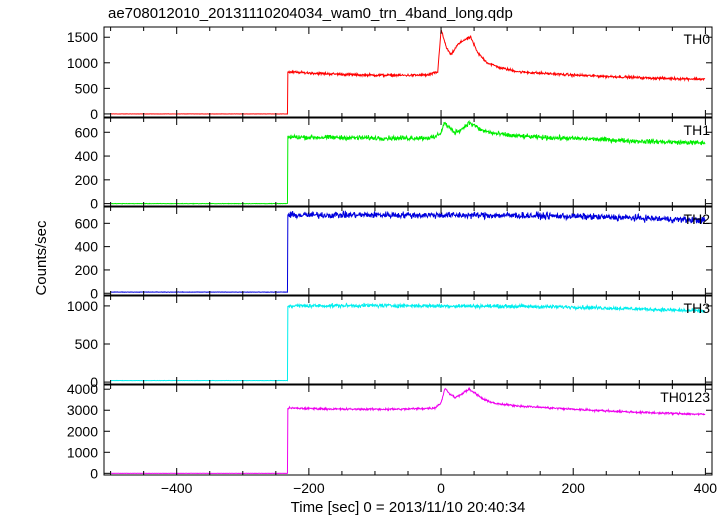 The image size is (724, 516). I want to click on series-line-th0123, so click(408, 430).